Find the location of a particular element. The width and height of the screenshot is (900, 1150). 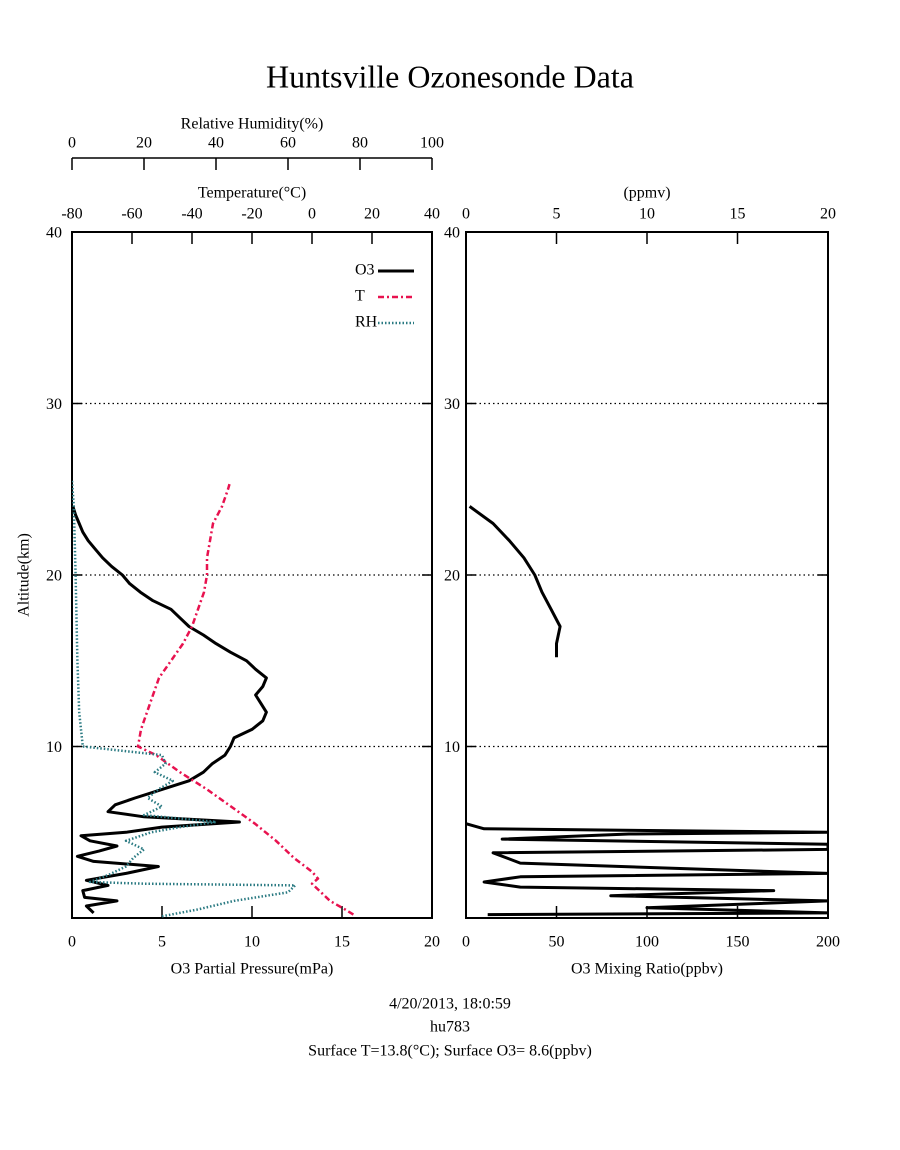

x-axis-label: O3 Mixing Ratio(ppbv) is located at coordinates (647, 969).